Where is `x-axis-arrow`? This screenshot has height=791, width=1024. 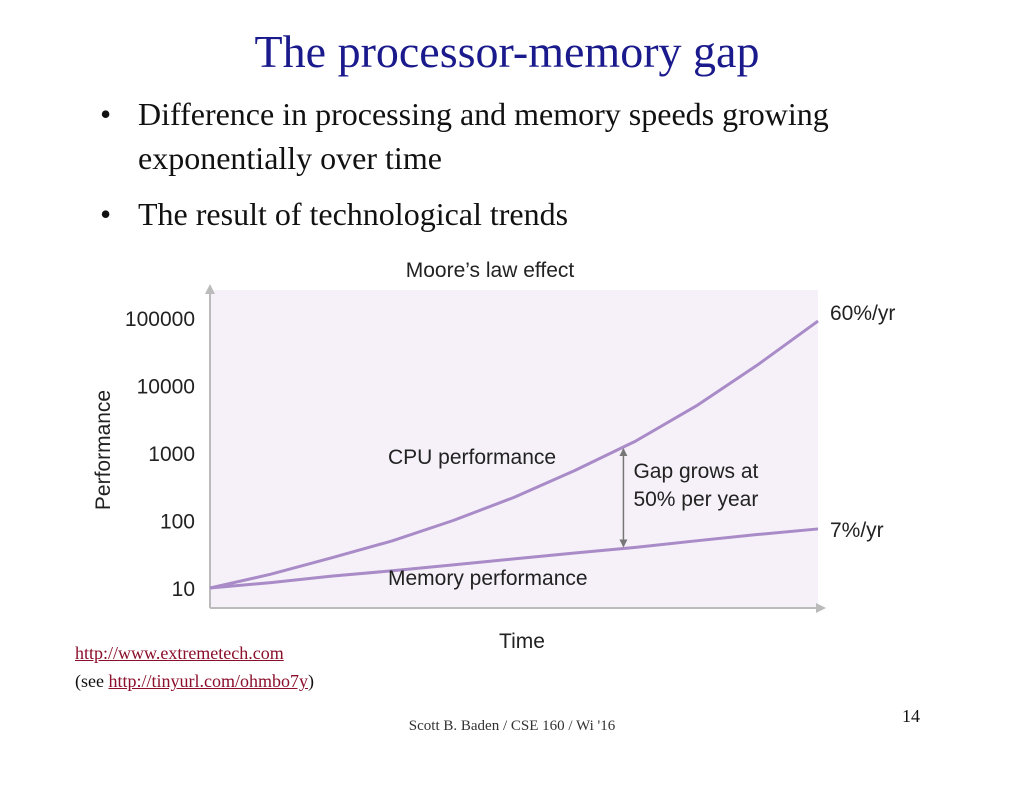 x-axis-arrow is located at coordinates (821, 608).